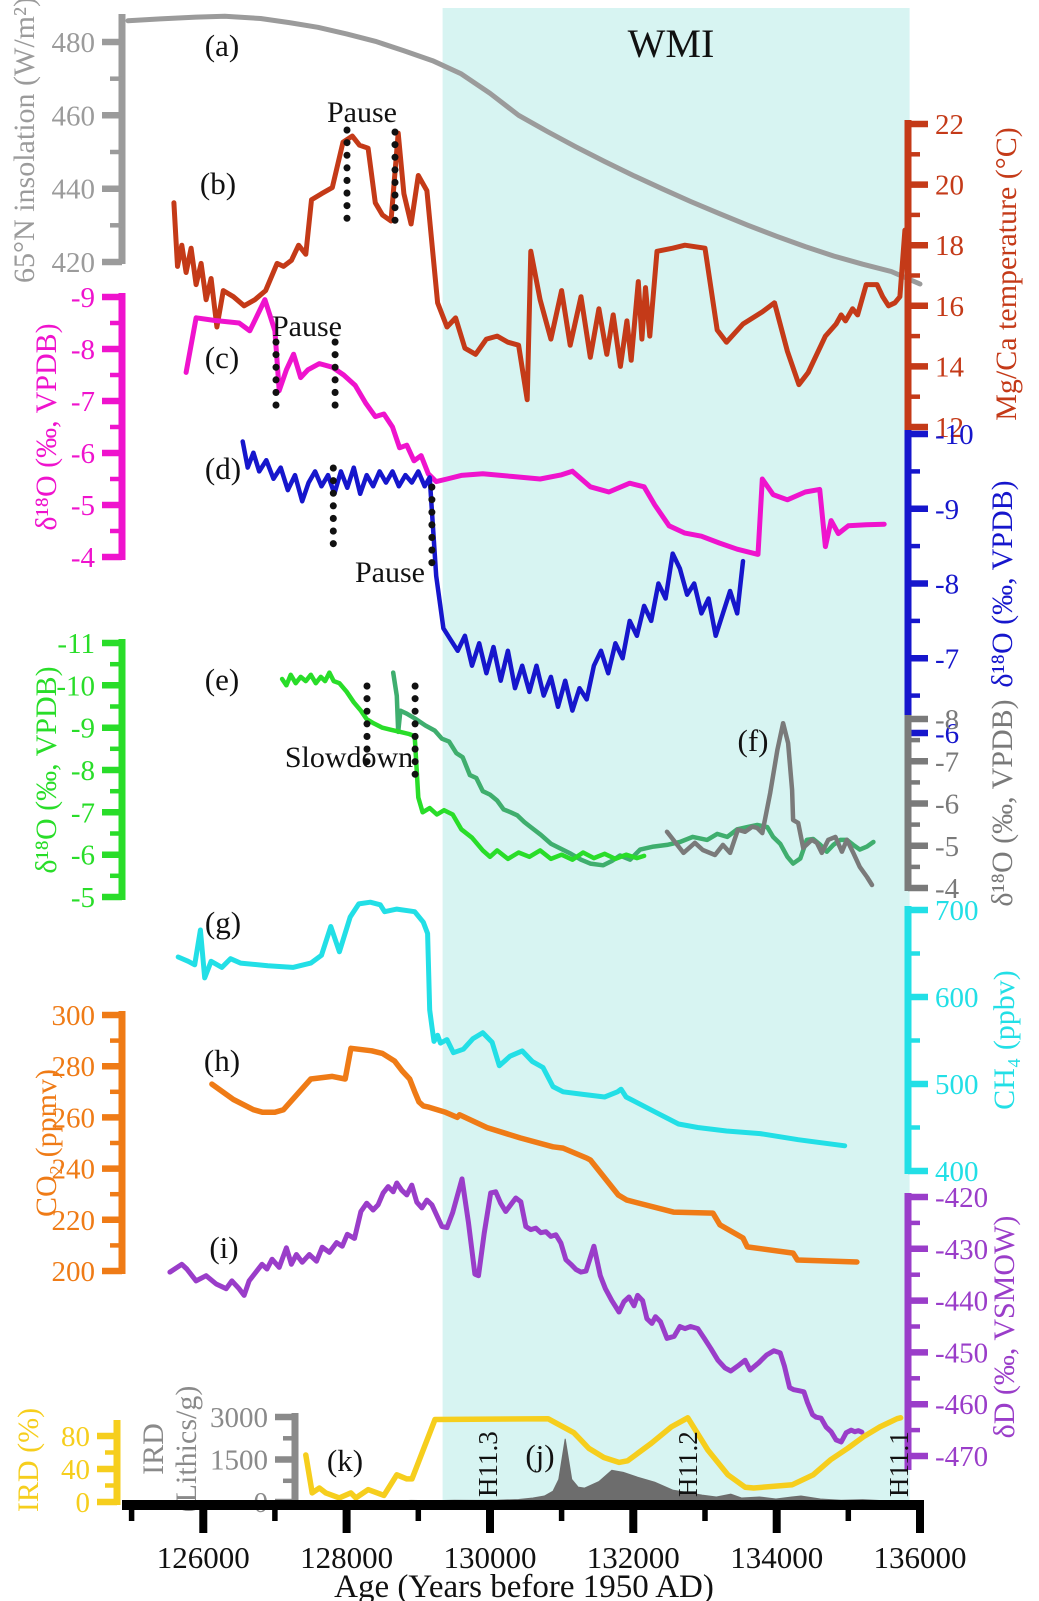 The height and width of the screenshot is (1601, 1039). What do you see at coordinates (961, 1198) in the screenshot?
I see `text-label: -420` at bounding box center [961, 1198].